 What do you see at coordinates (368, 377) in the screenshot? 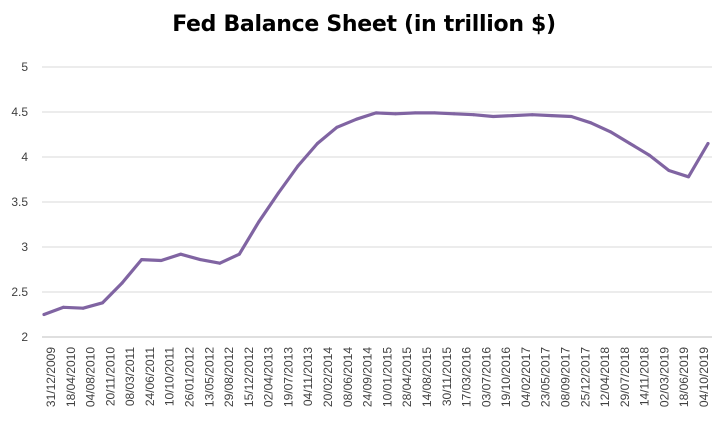
I see `x-tick-label: 24/09/2014` at bounding box center [368, 377].